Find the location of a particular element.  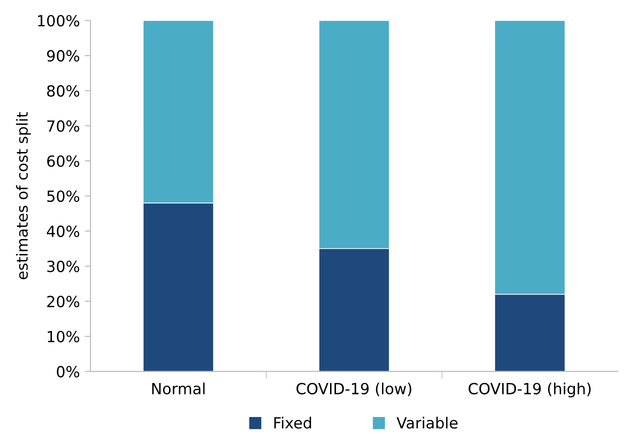

y-tick-label: 30% is located at coordinates (63, 266).